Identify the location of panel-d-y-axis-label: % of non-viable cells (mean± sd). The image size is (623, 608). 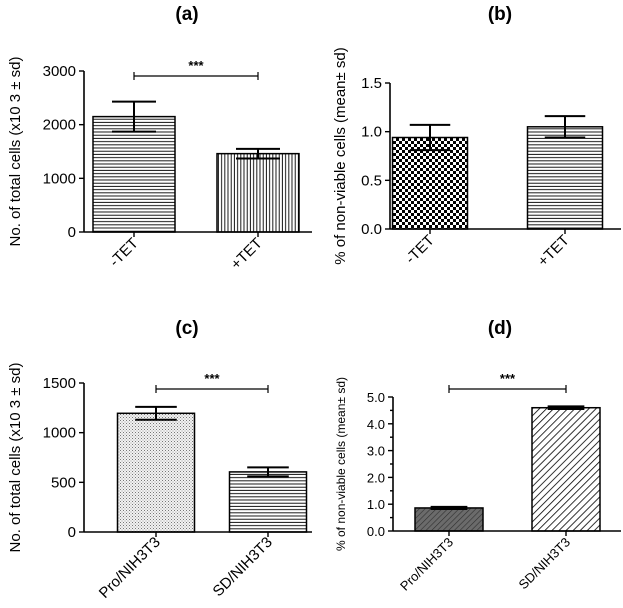
(341, 464).